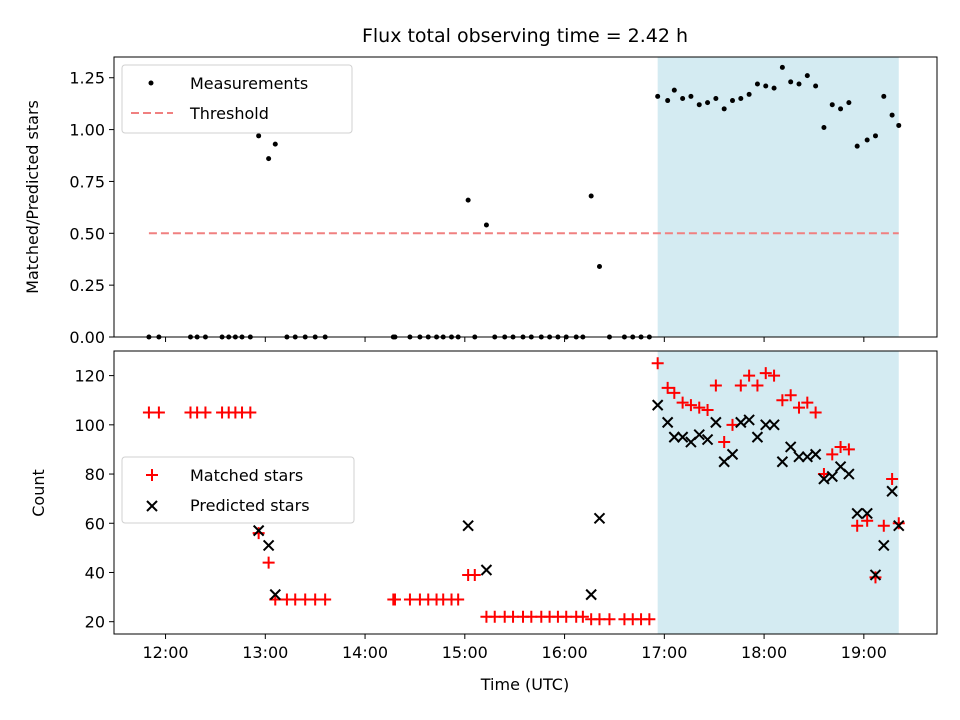 The width and height of the screenshot is (960, 720). What do you see at coordinates (87, 337) in the screenshot?
I see `y-tick-label: 0.00` at bounding box center [87, 337].